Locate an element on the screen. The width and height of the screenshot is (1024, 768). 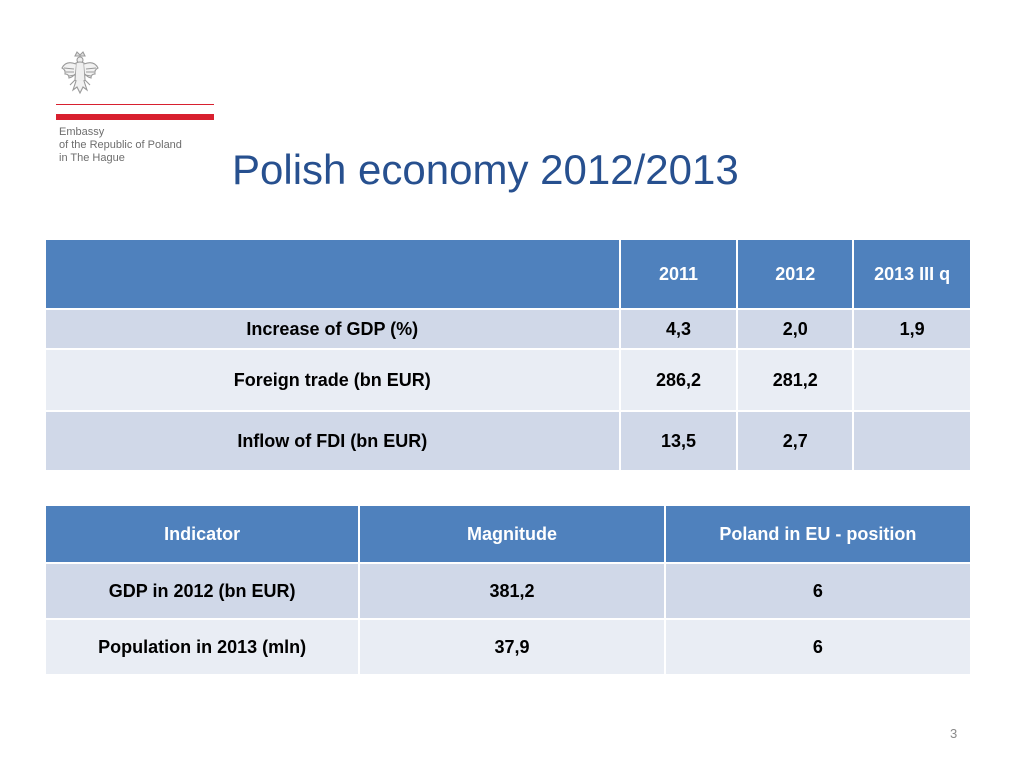
slide-title: Polish economy 2012/2013 is located at coordinates (485, 169).